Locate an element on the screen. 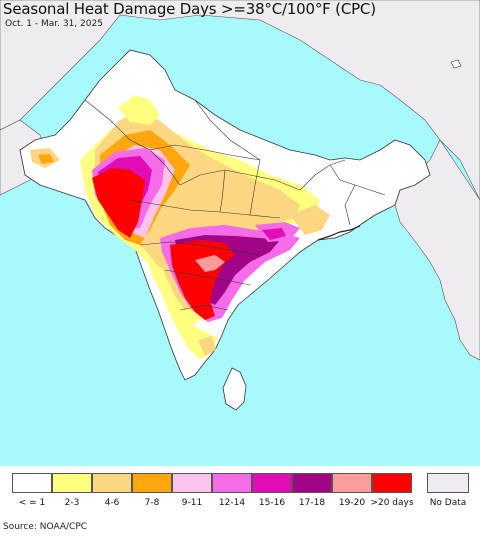 The width and height of the screenshot is (480, 536). legend-label: 9-11 is located at coordinates (192, 503).